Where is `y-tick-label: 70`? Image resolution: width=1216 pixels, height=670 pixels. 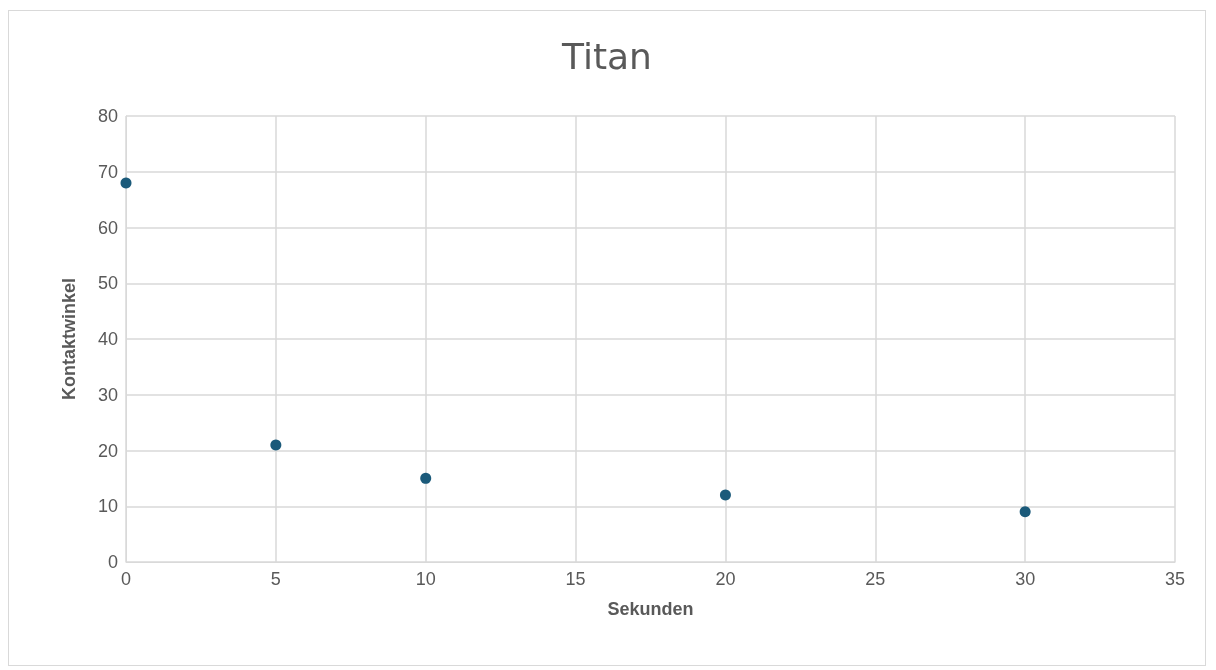 y-tick-label: 70 is located at coordinates (107, 171).